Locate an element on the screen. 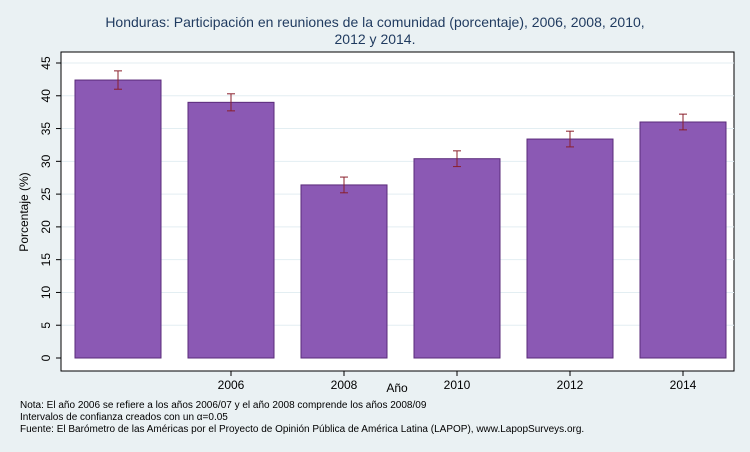 The height and width of the screenshot is (452, 750). y-tick-label: 5 is located at coordinates (46, 325).